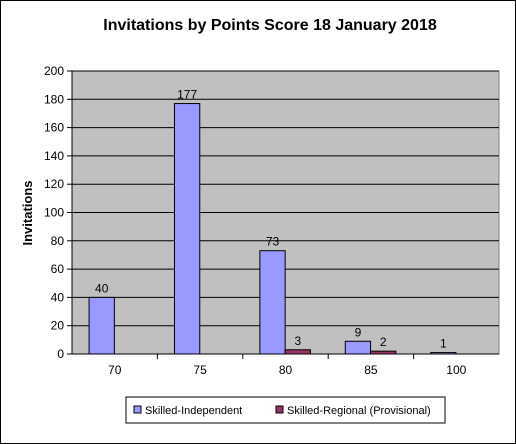 The image size is (516, 444). Describe the element at coordinates (58, 269) in the screenshot. I see `y-tick-label: 60` at that location.